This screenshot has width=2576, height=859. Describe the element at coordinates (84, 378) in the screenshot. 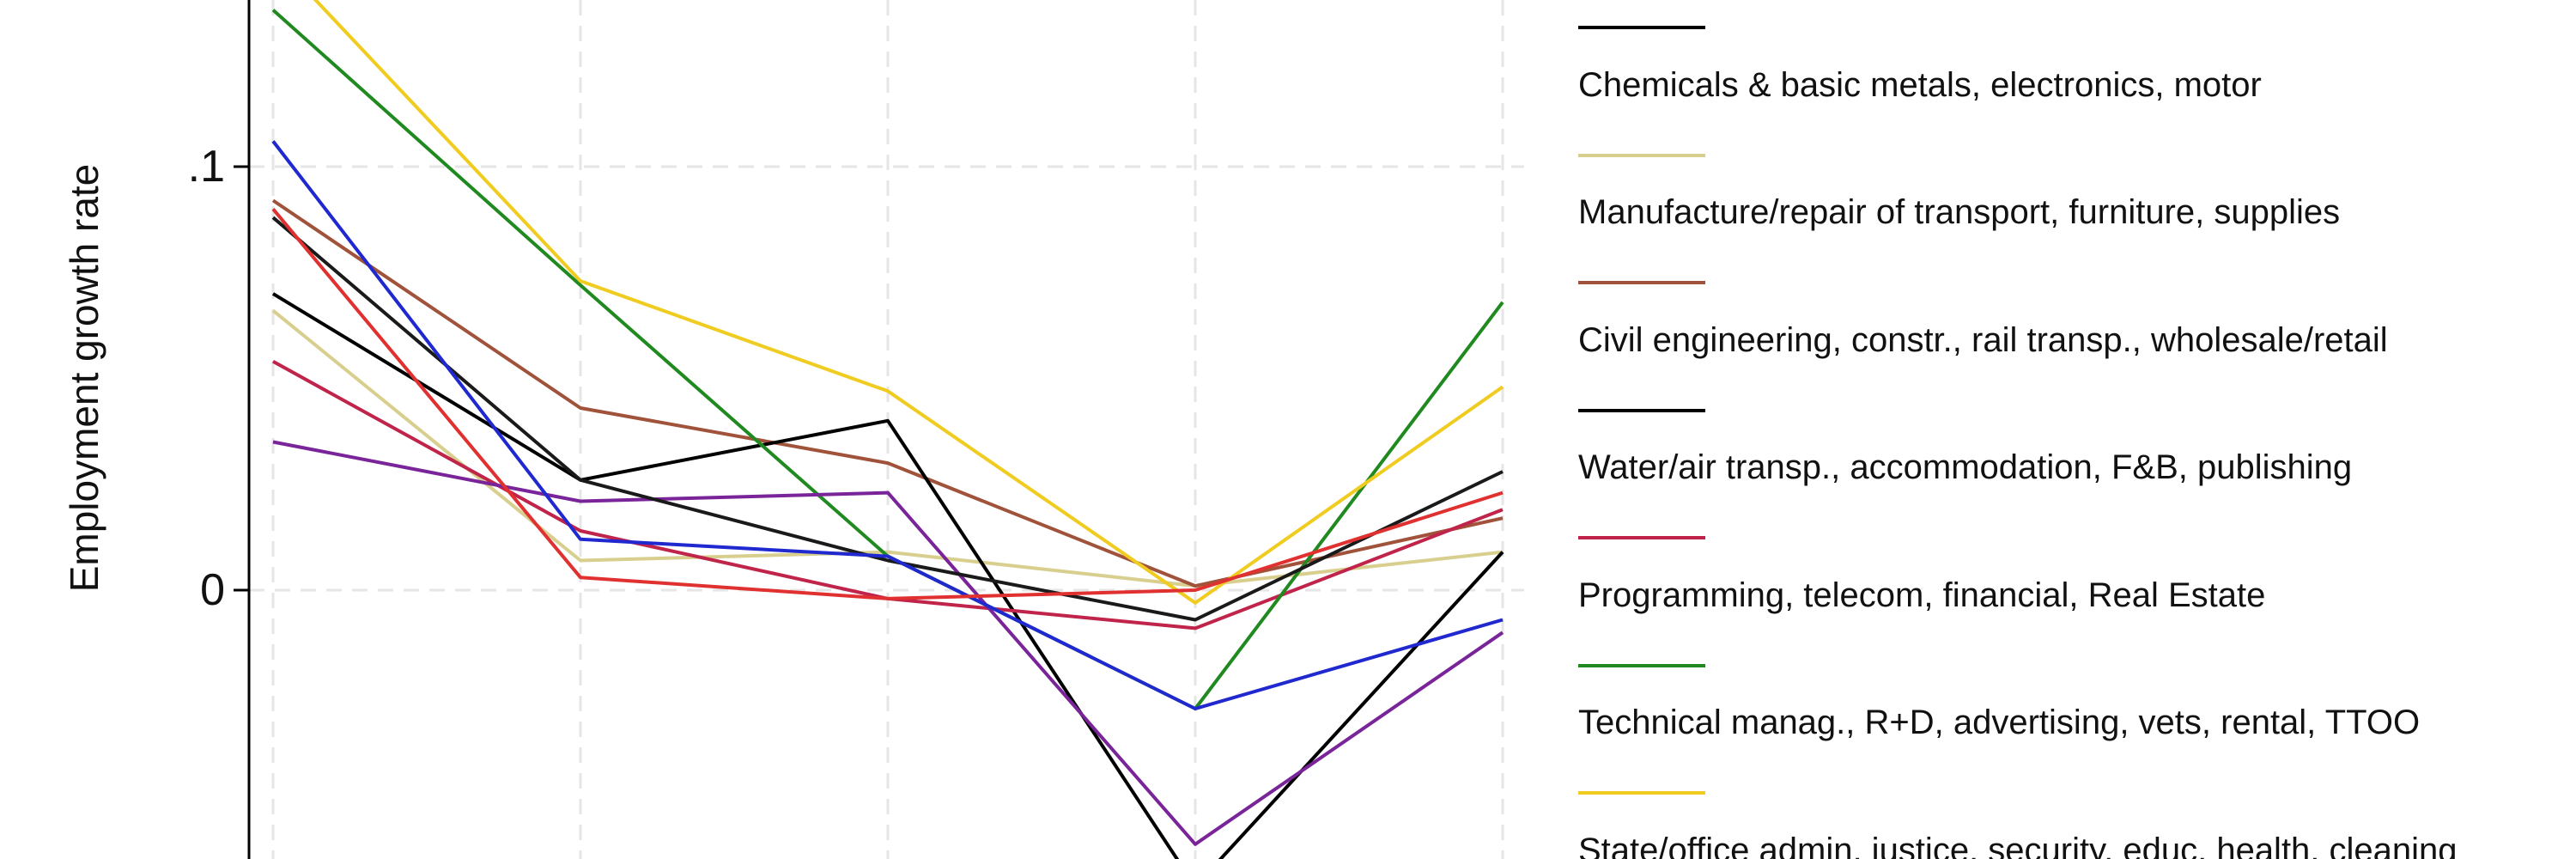

I see `y-axis-label: Employment growth rate` at that location.